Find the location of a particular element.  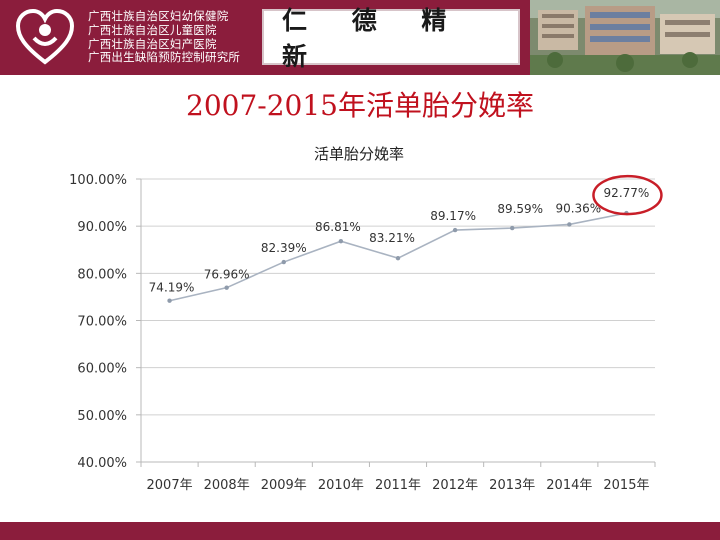

x-tick-label: 2009年 is located at coordinates (284, 485).